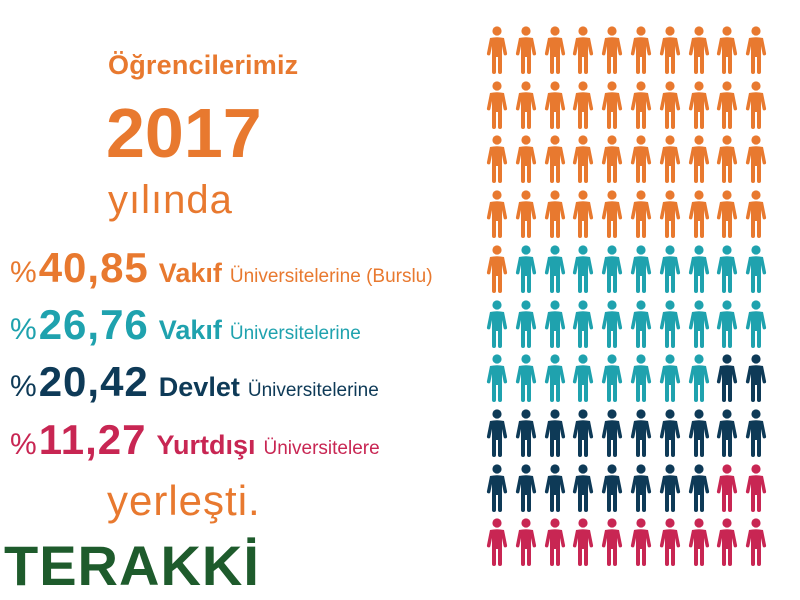  Describe the element at coordinates (206, 445) in the screenshot. I see `university-type: Yurtdışı` at that location.